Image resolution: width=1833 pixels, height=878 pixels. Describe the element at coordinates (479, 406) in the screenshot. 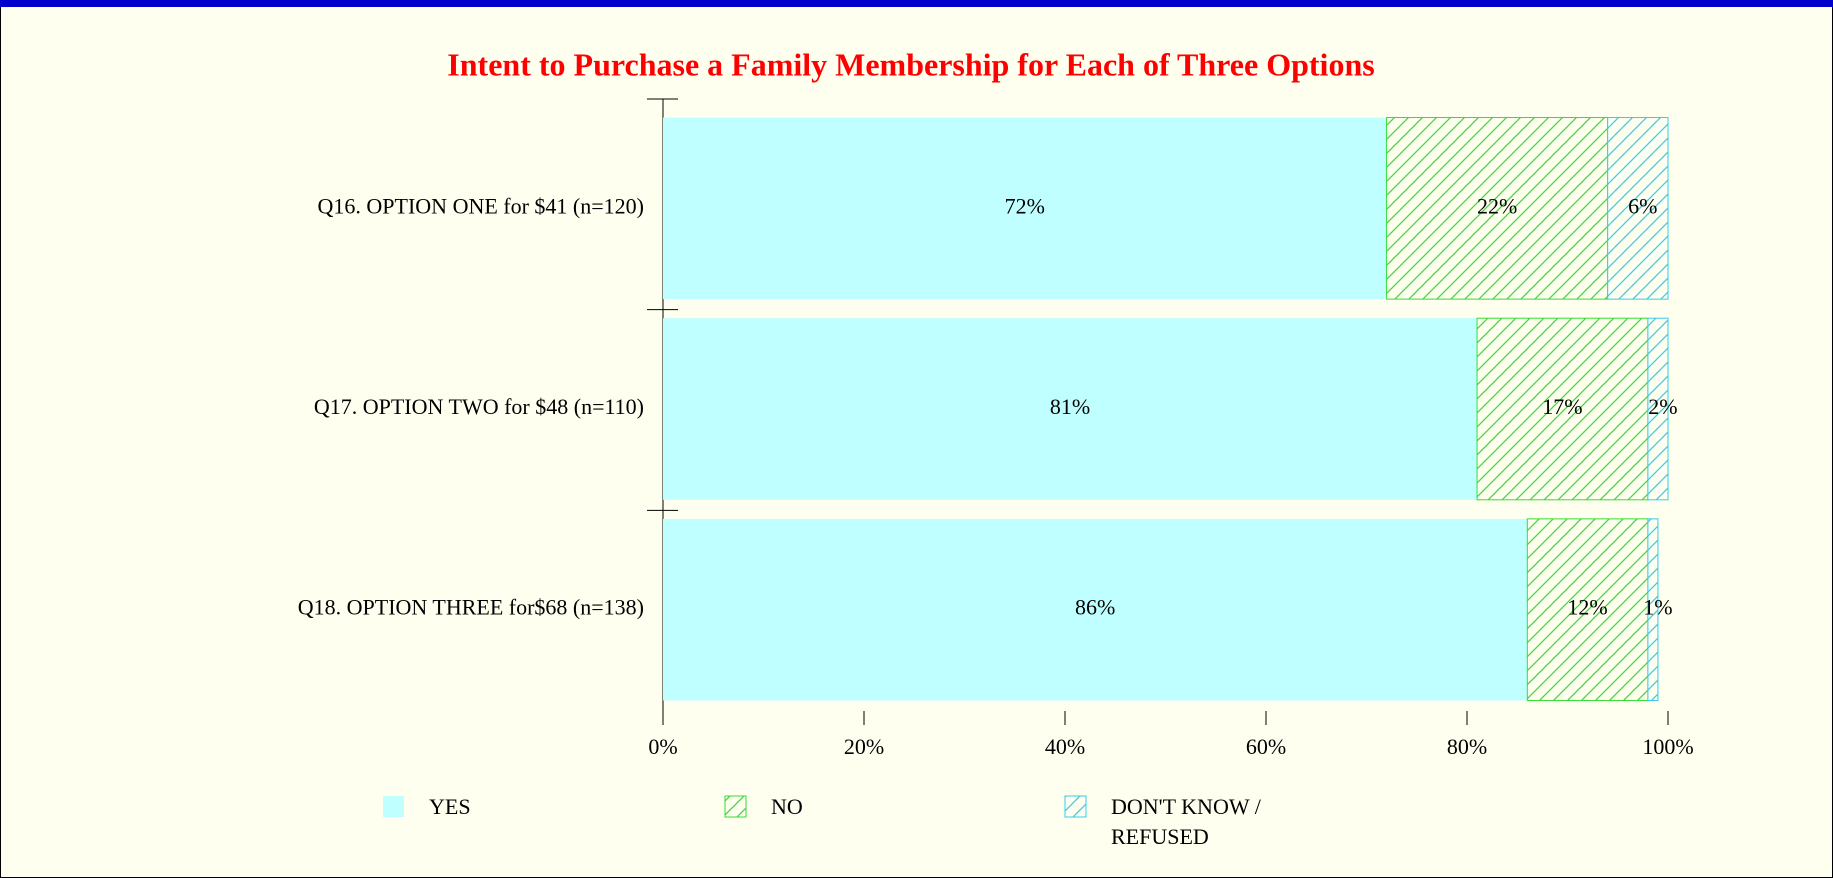

I see `y-tick-label: Q17. OPTION TWO for $48 (n=110)` at that location.